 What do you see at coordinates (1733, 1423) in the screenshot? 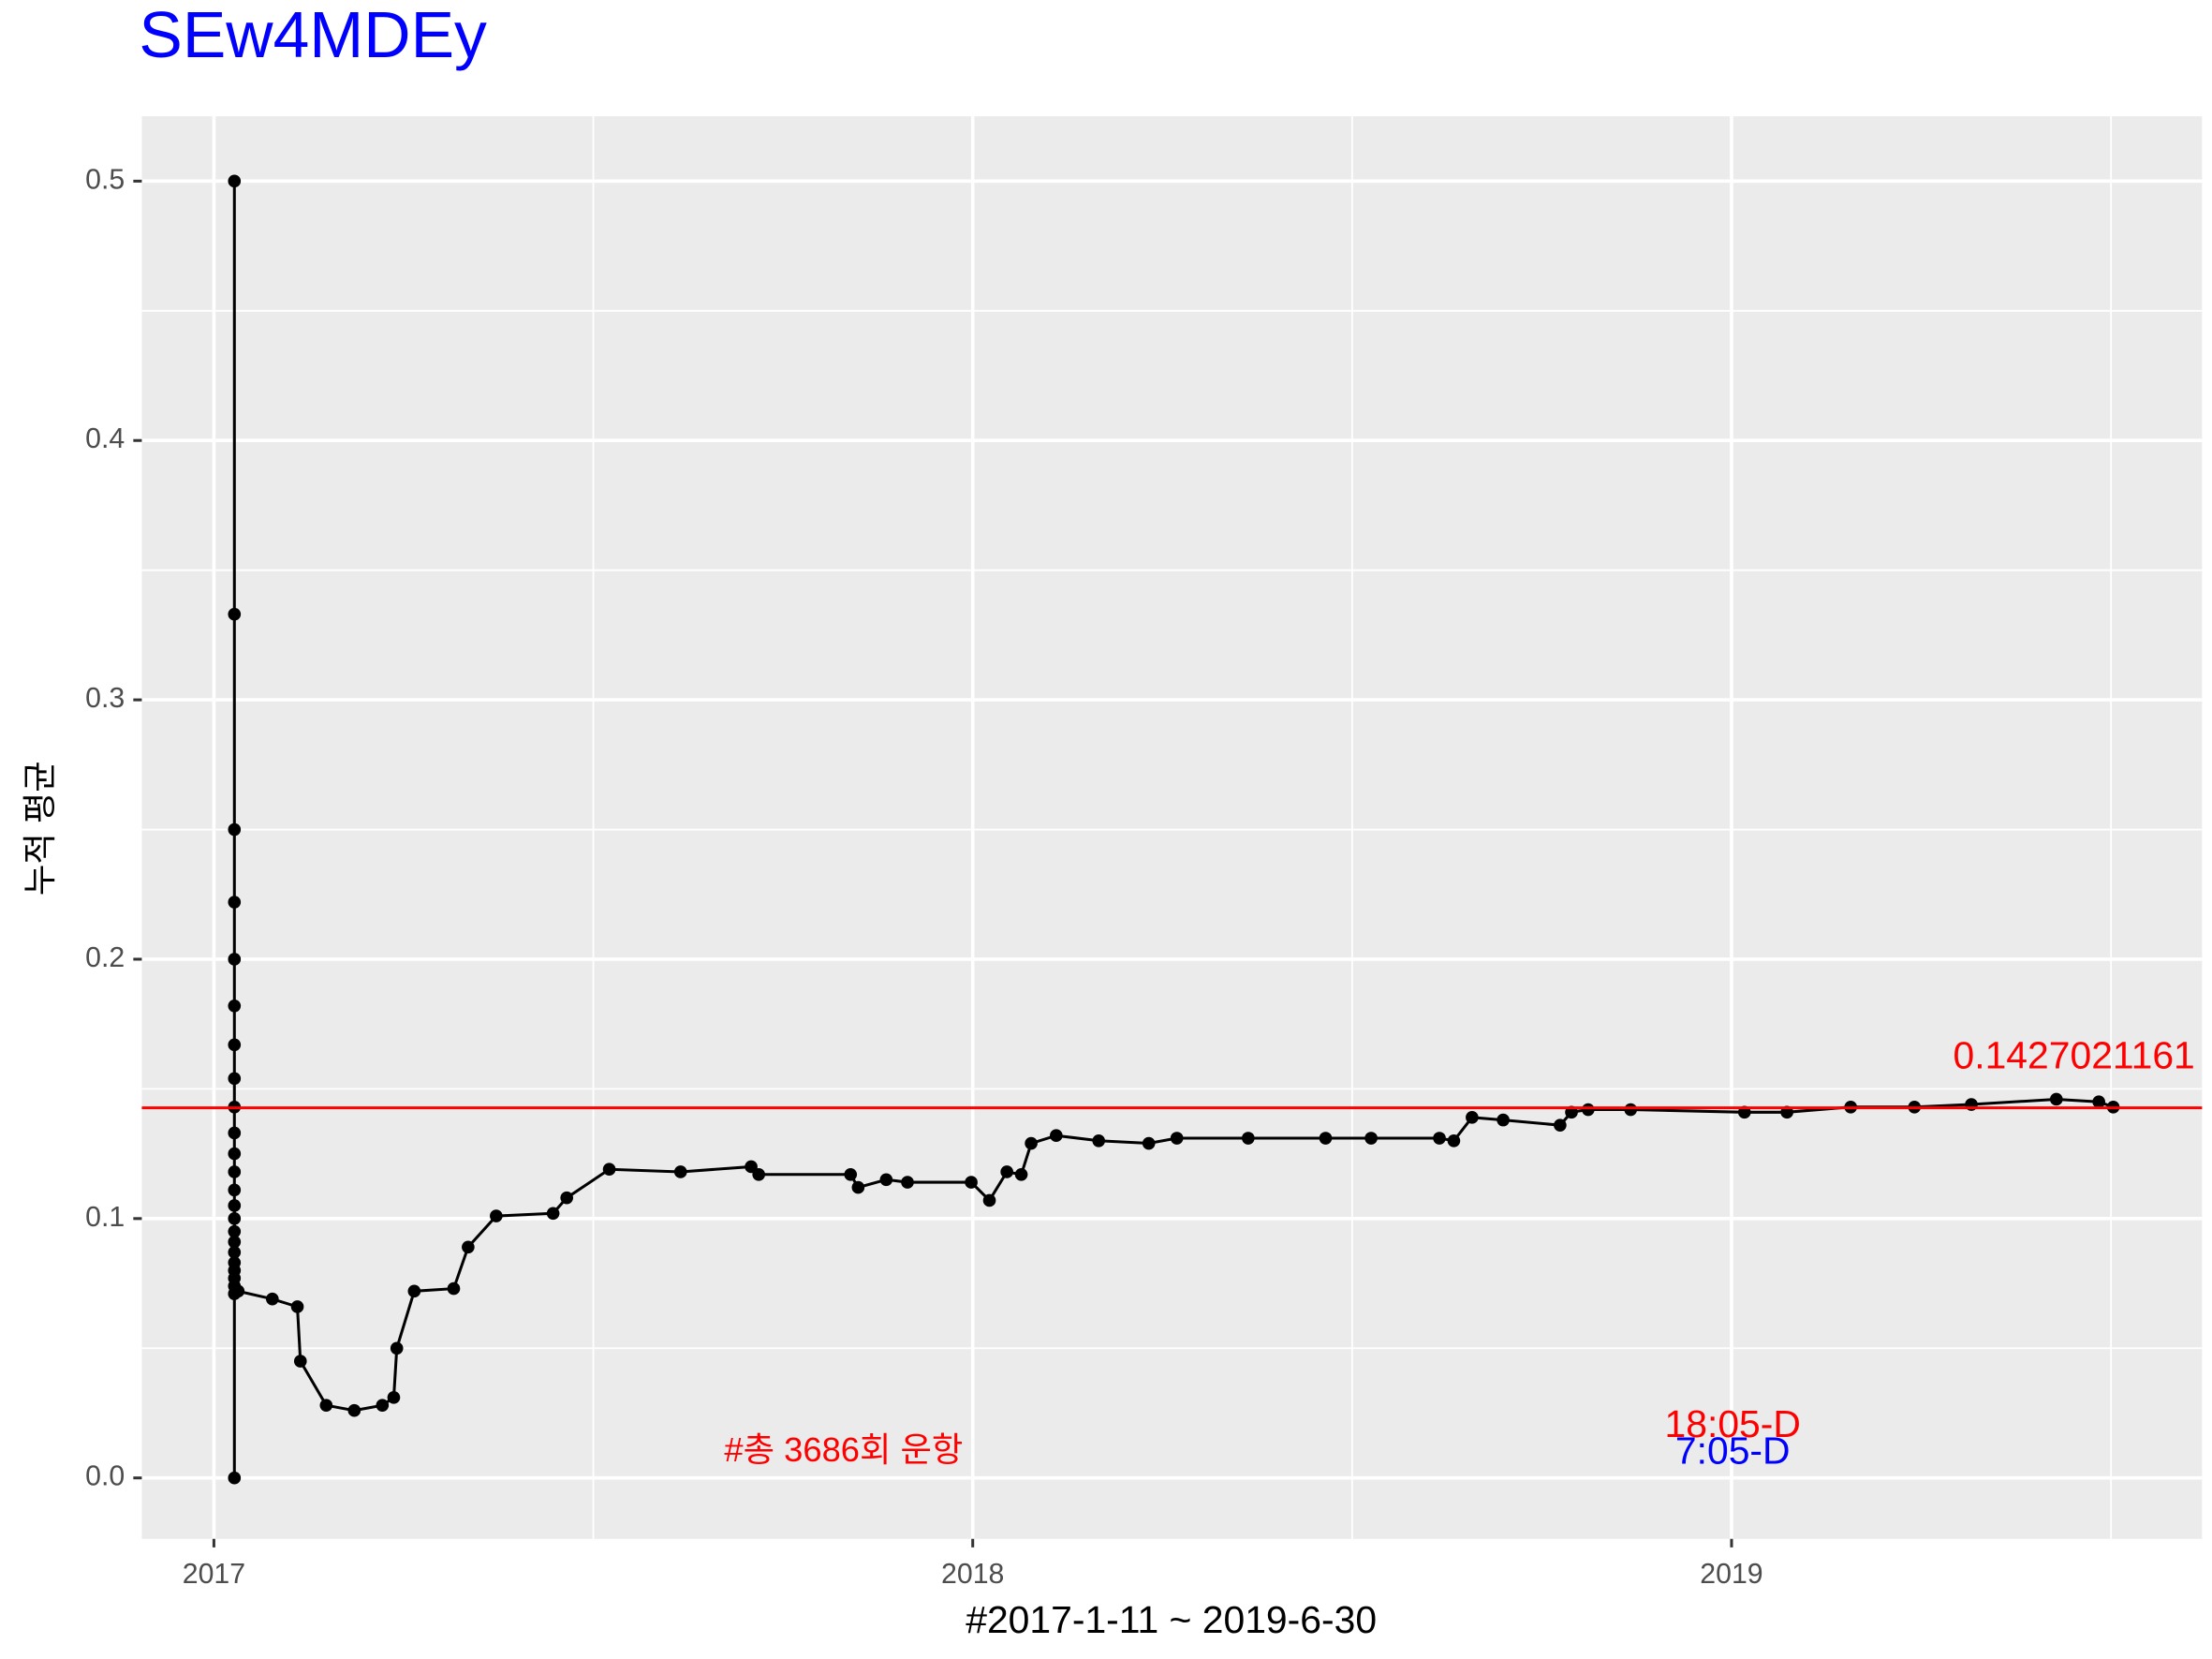
I see `annotation: 18:05-D` at bounding box center [1733, 1423].